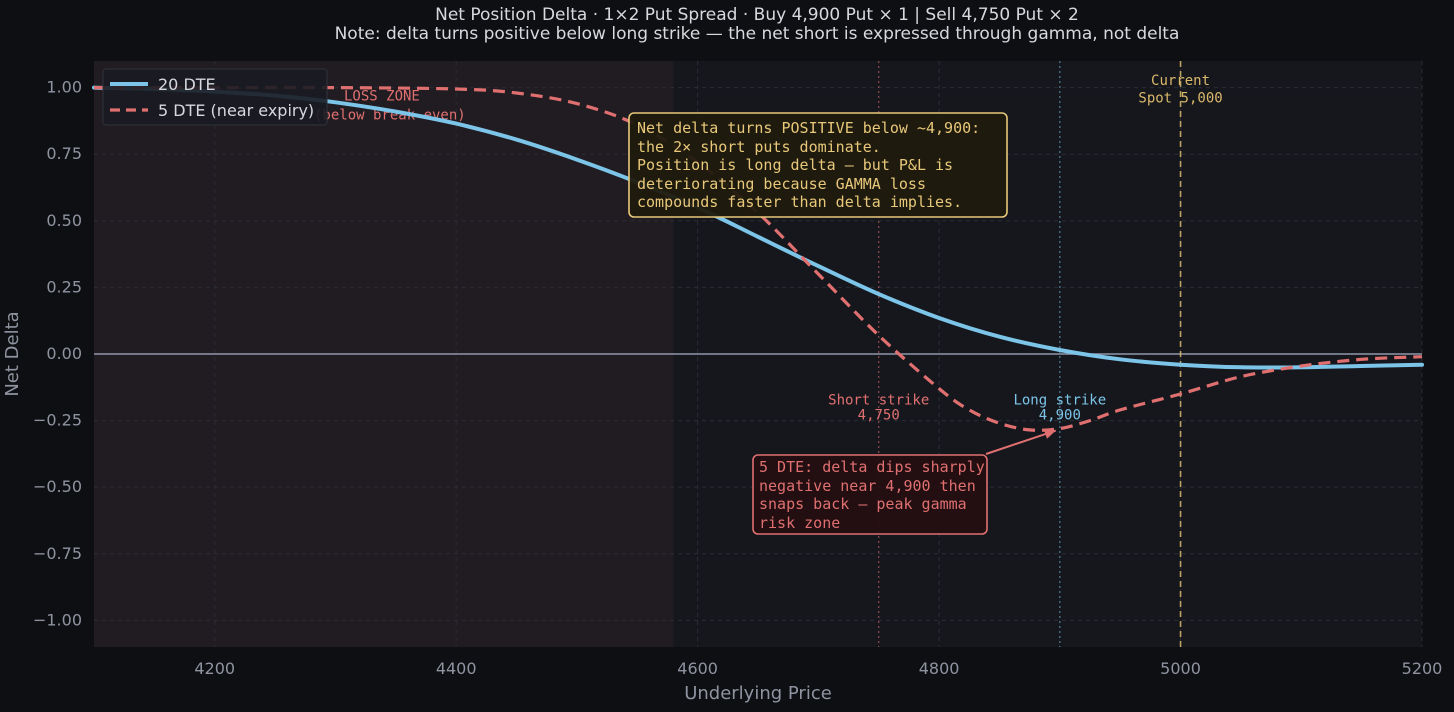  What do you see at coordinates (64, 220) in the screenshot?
I see `y-tick-label: 0.50` at bounding box center [64, 220].